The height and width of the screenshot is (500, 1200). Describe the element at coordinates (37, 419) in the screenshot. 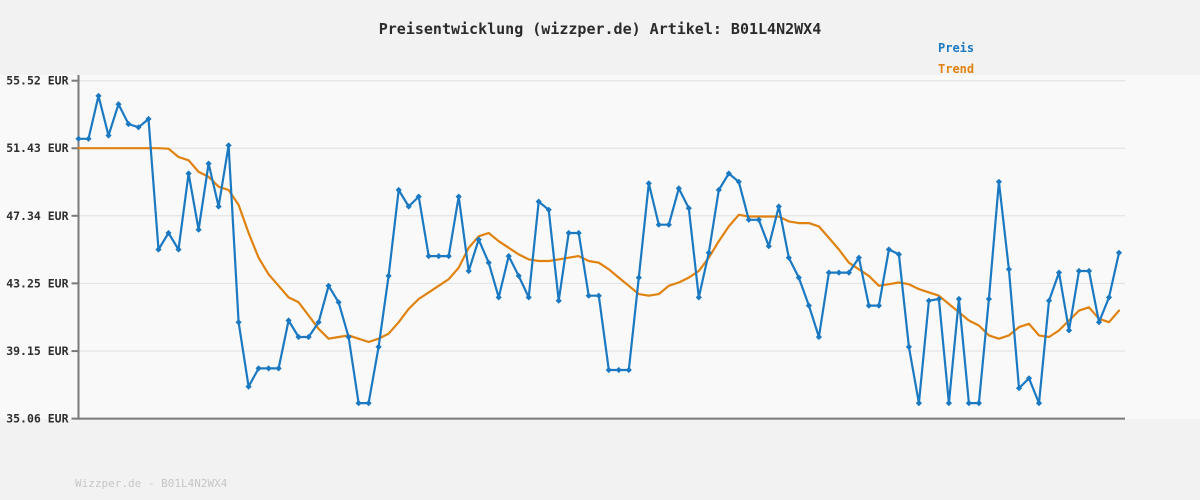

I see `y-axis-label: 35.06 EUR` at that location.